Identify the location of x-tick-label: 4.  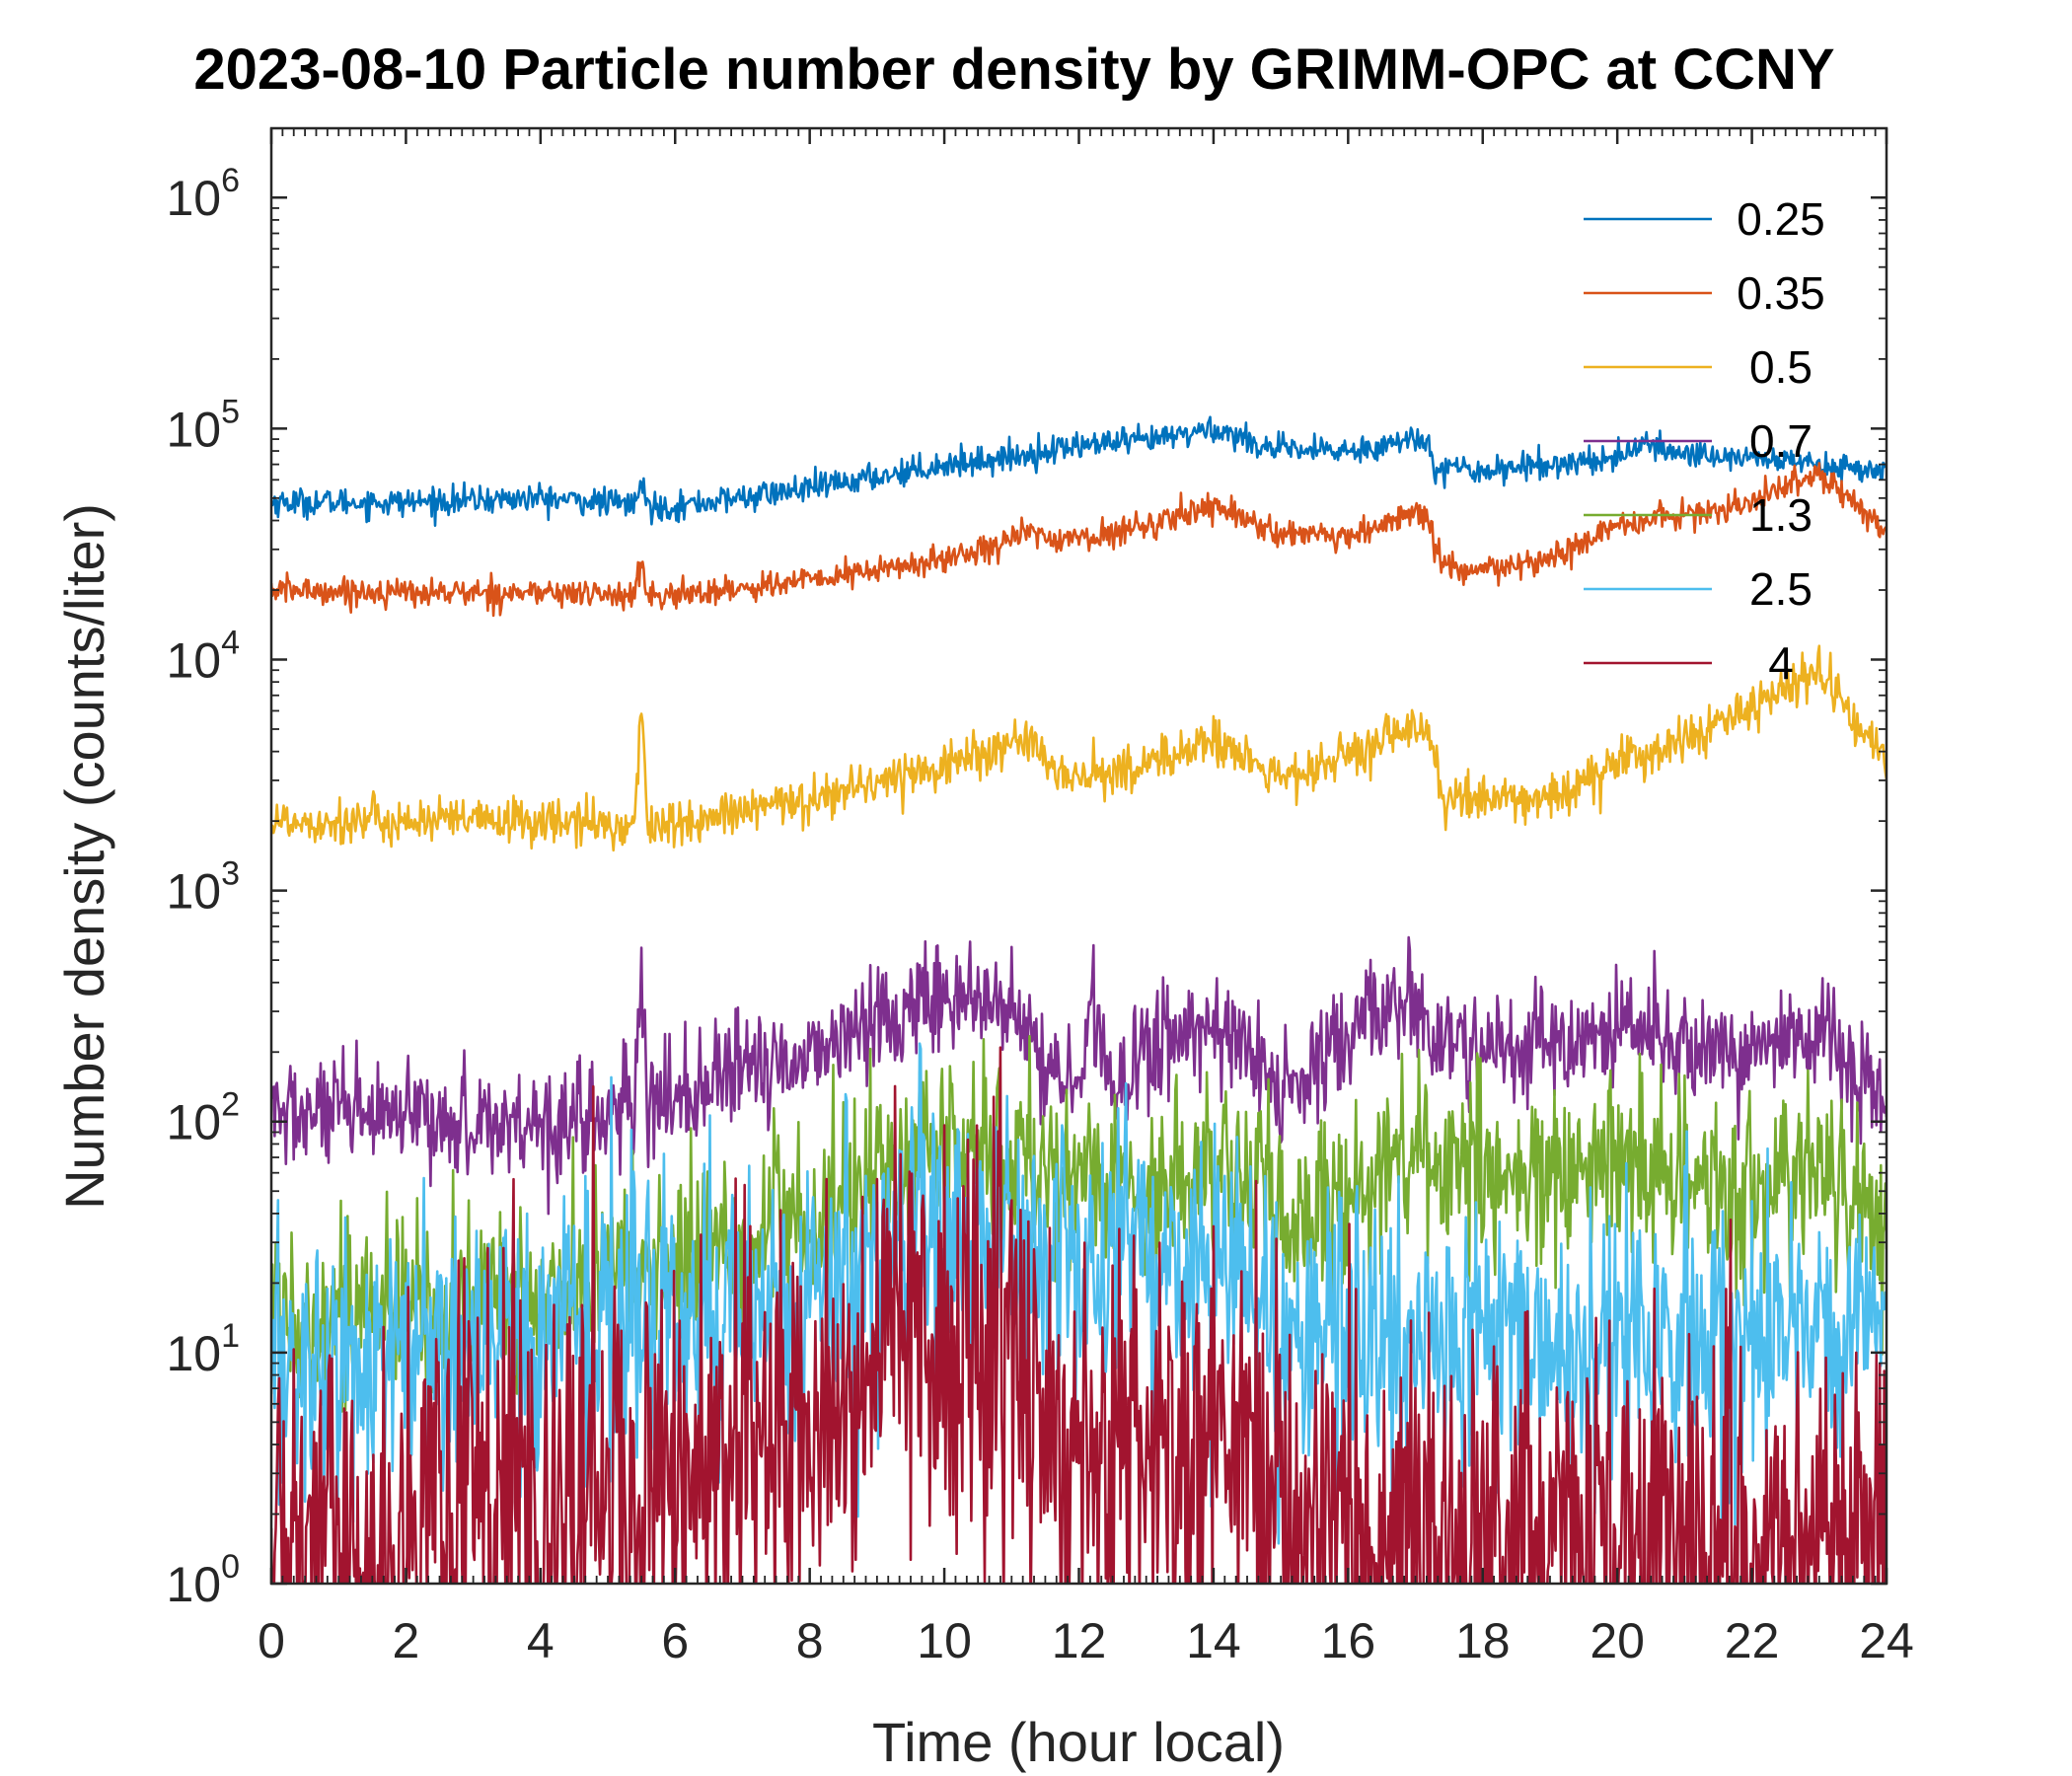
(541, 1640).